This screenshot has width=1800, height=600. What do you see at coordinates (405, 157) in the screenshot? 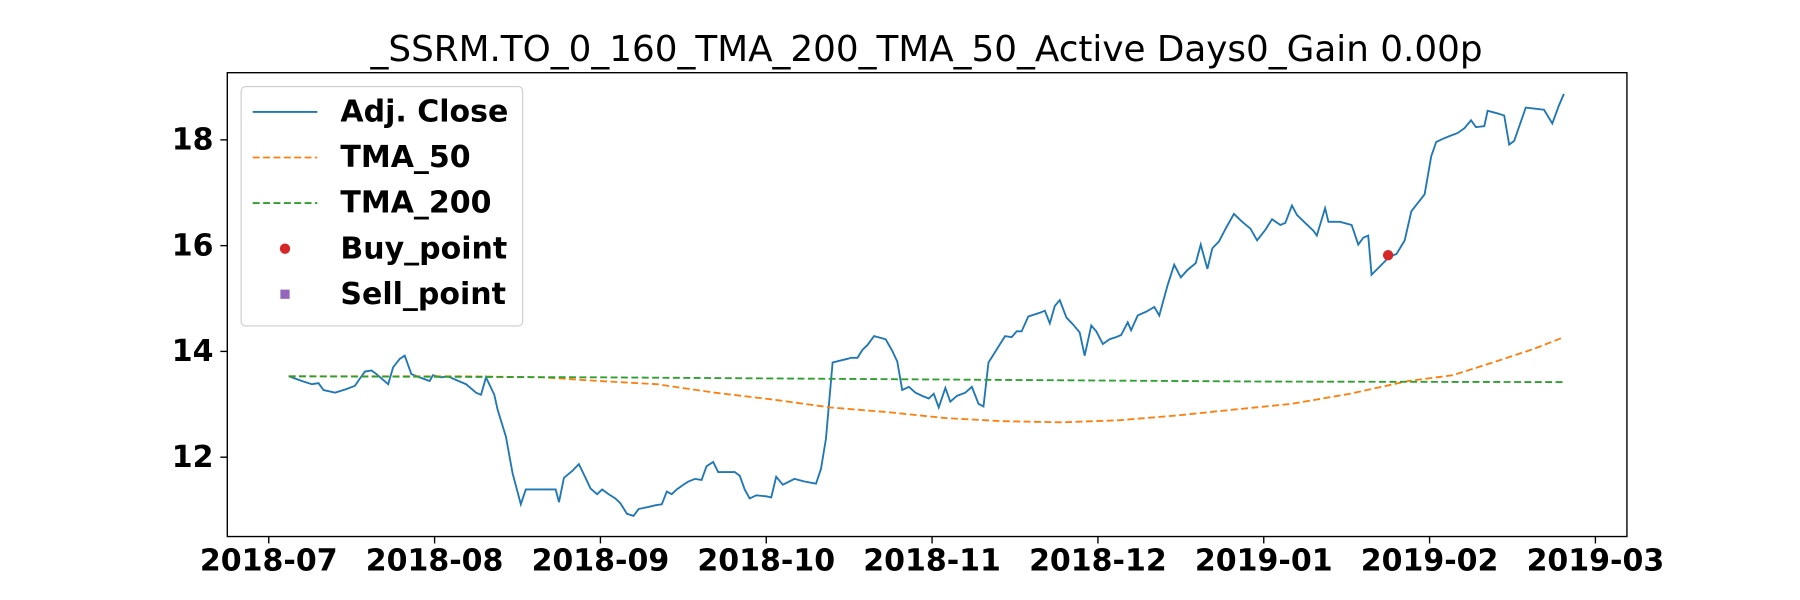
I see `legend-label: TMA_50` at bounding box center [405, 157].